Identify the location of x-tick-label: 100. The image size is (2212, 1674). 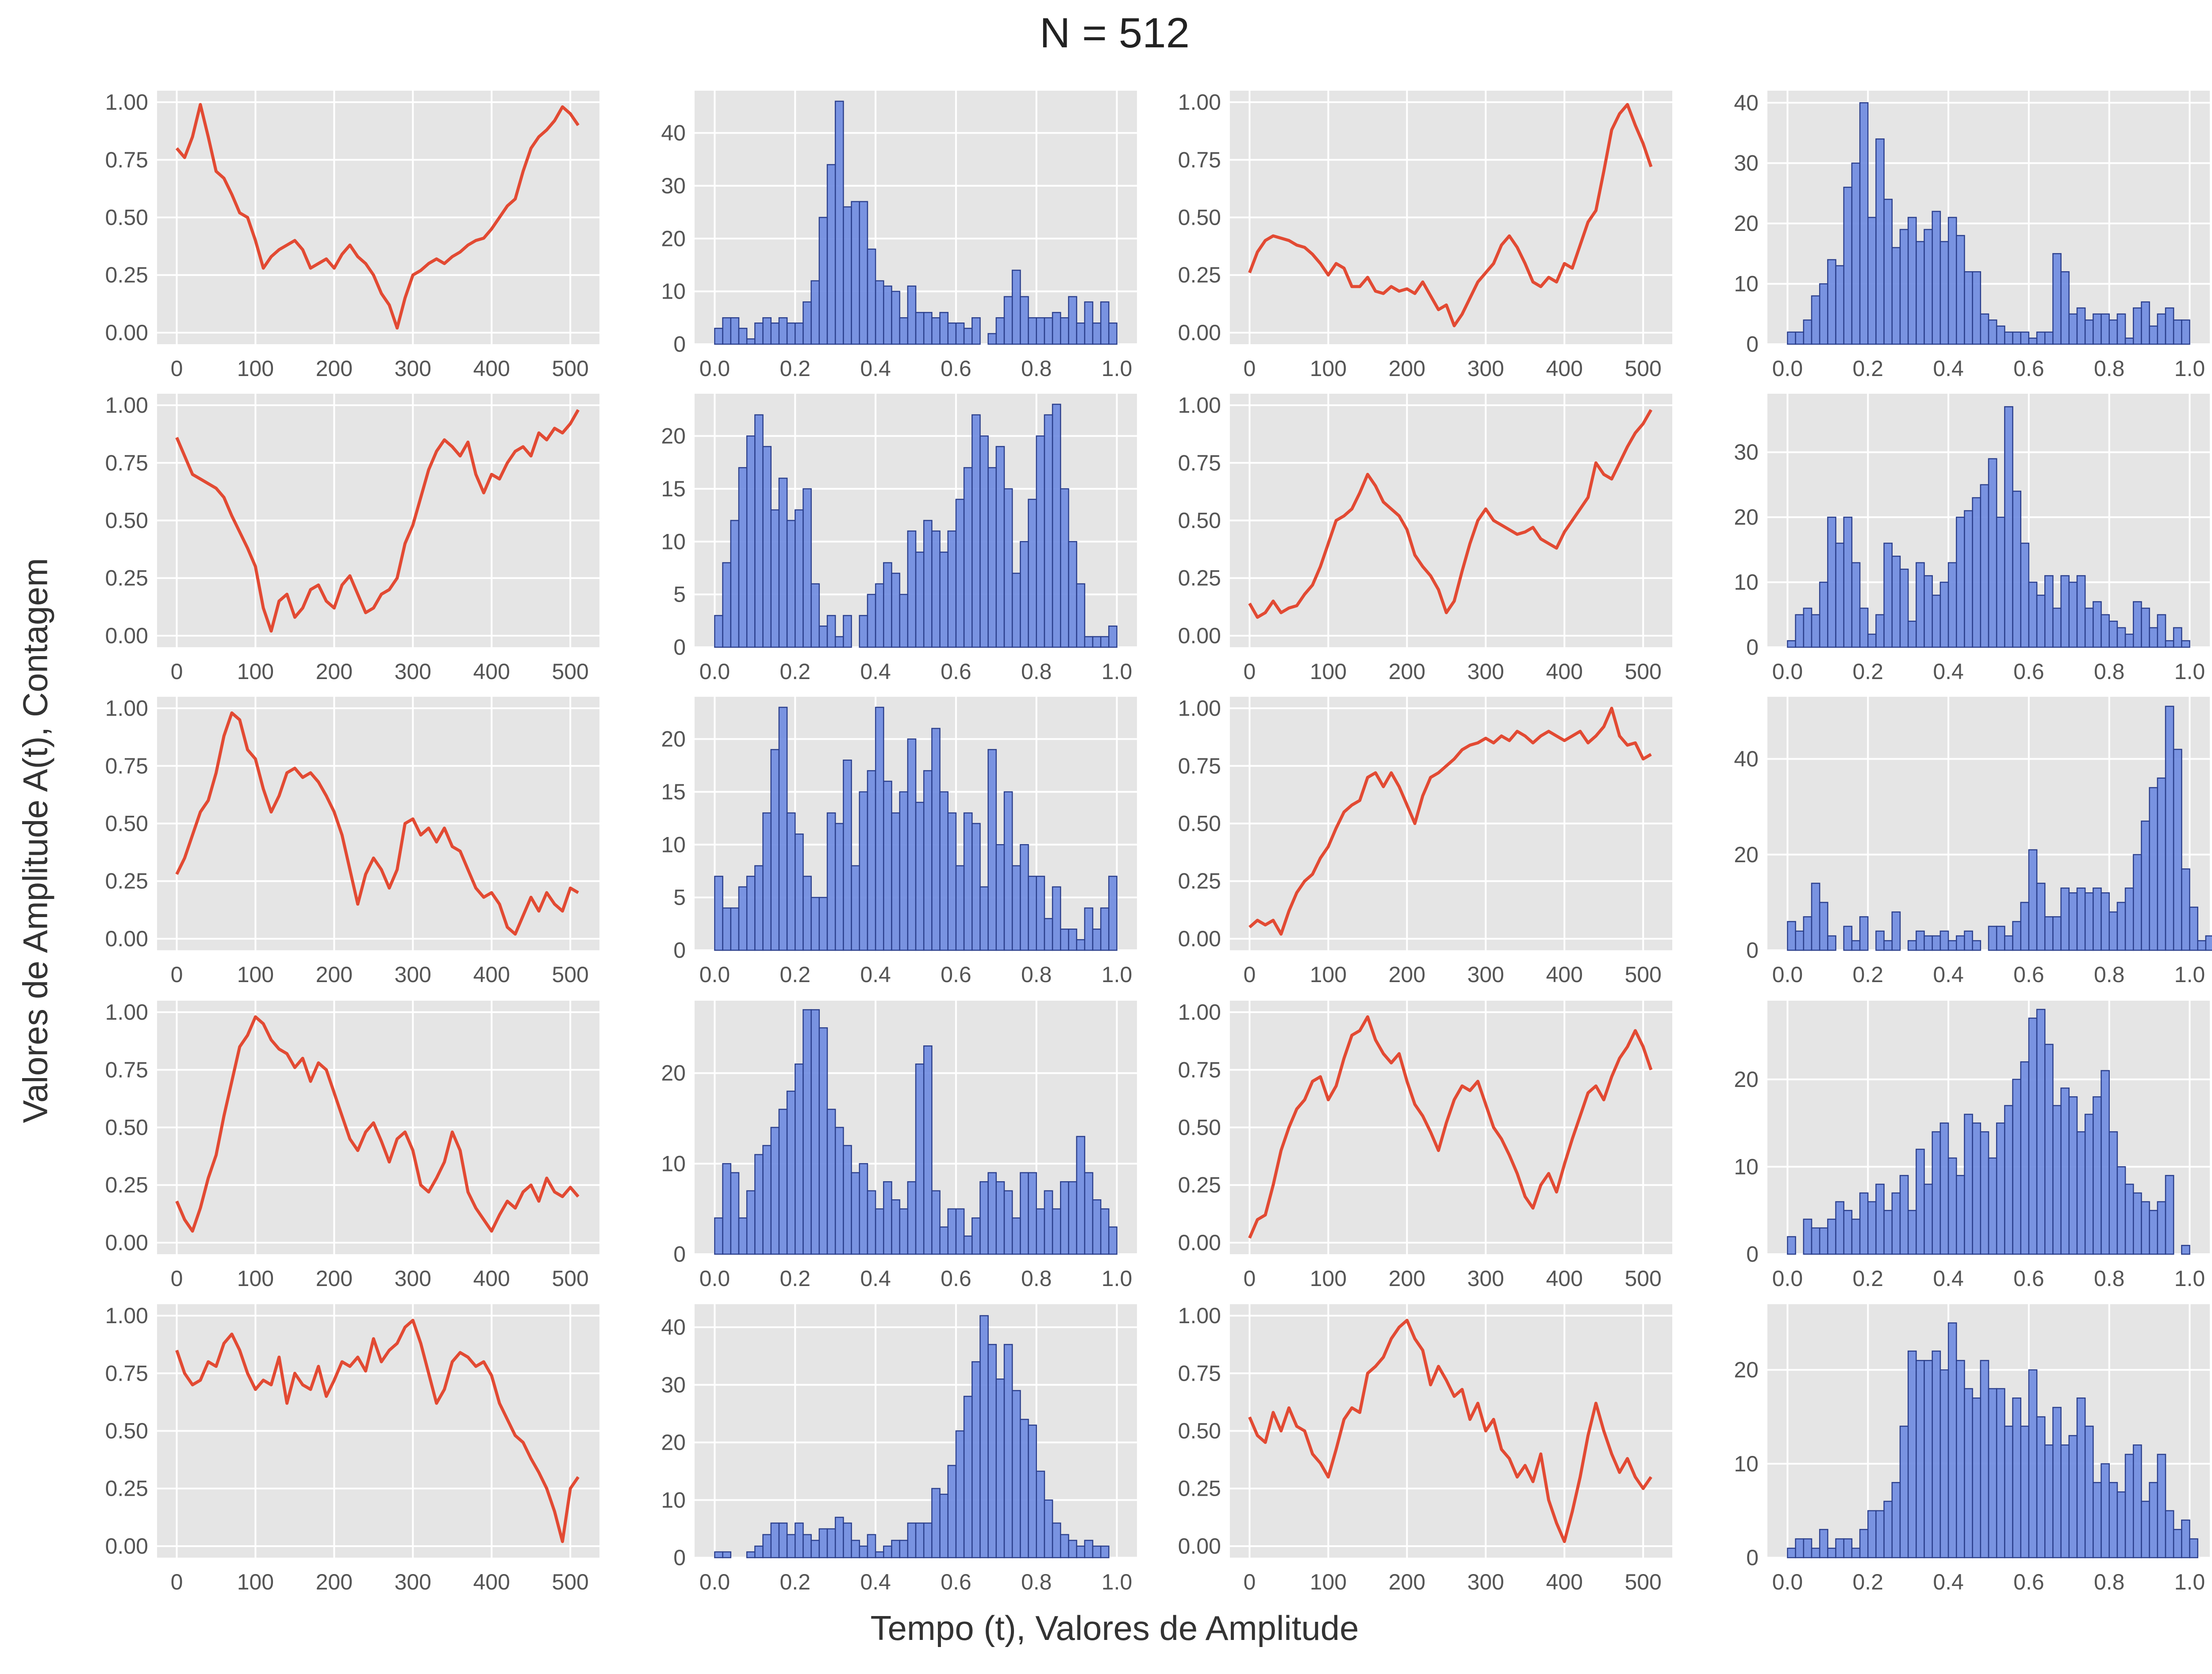
(256, 1582).